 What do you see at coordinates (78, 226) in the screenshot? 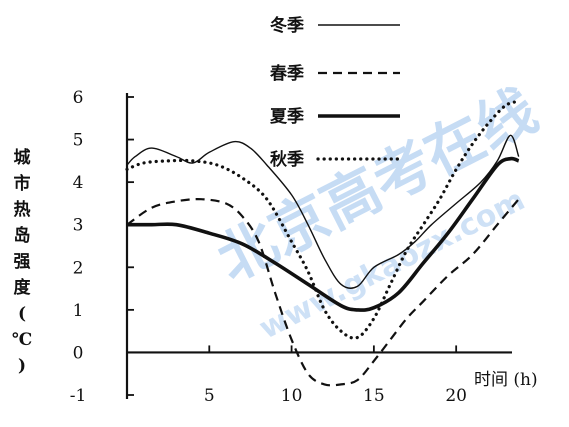
I see `y-tick-label: 3` at bounding box center [78, 226].